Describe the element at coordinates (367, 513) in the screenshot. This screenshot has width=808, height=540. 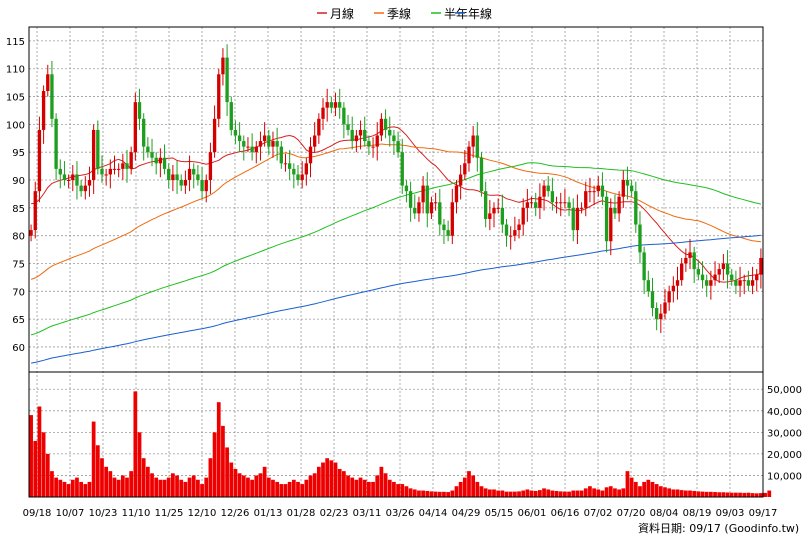
I see `date-tick-label: 03/11` at that location.